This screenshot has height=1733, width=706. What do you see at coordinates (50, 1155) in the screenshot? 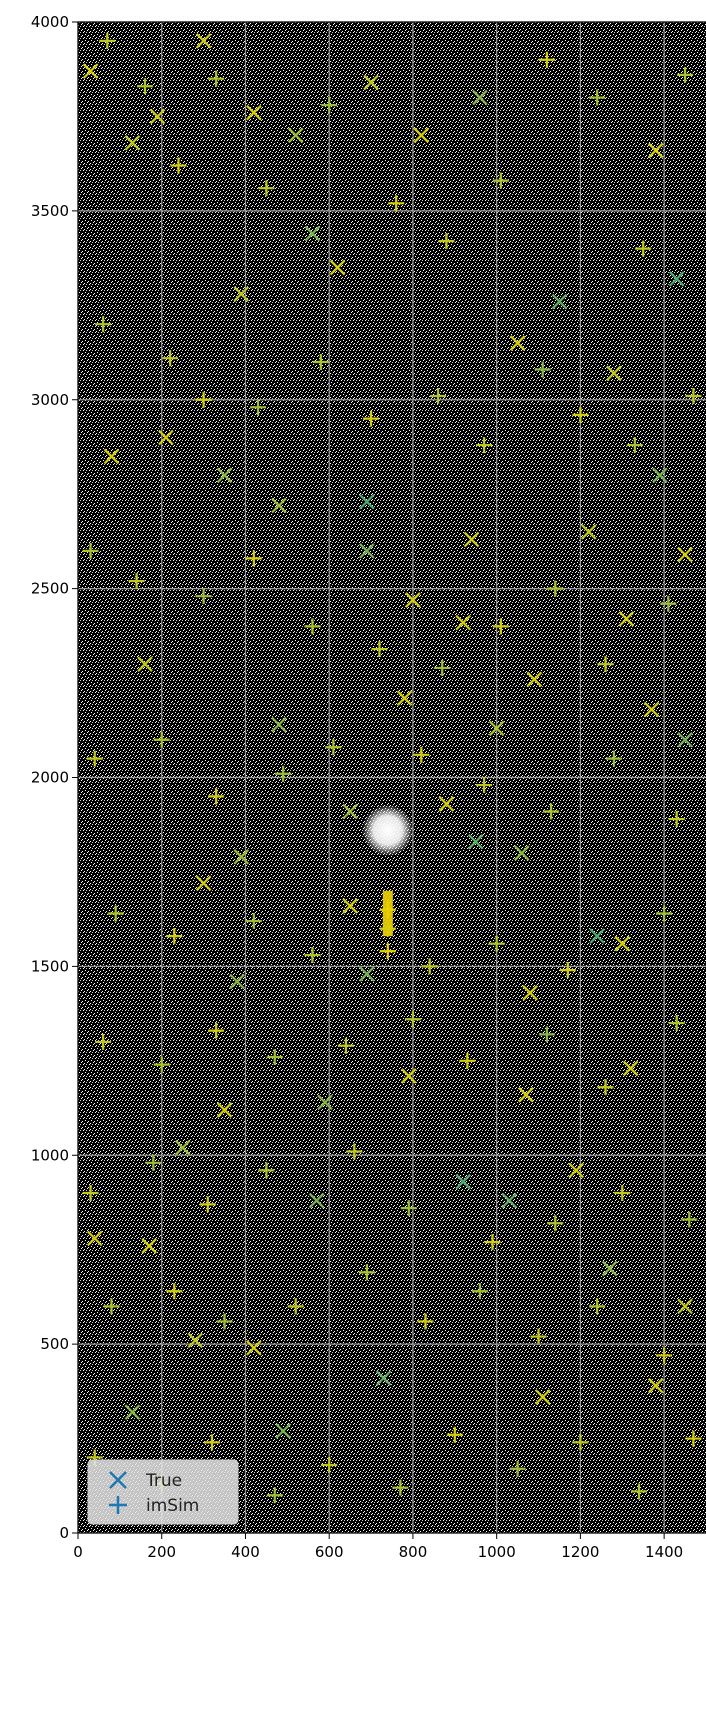
I see `y-tick-label: 1000` at bounding box center [50, 1155].